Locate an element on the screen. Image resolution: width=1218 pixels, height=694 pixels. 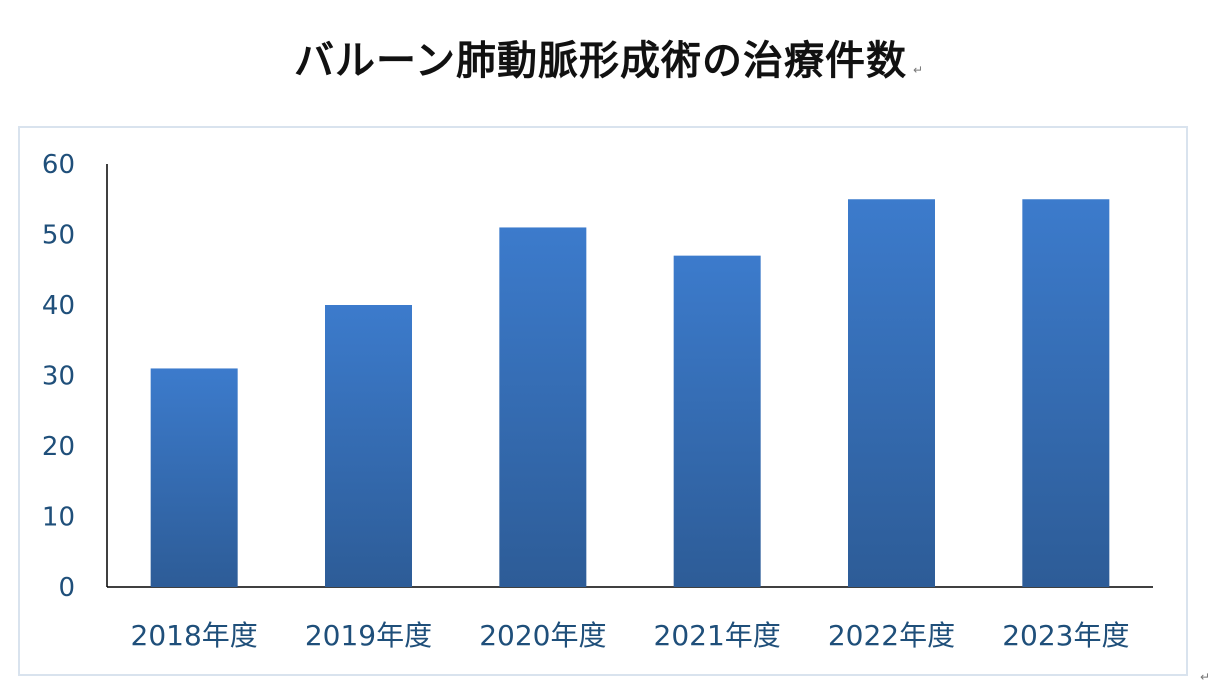
x-category-label: 2020年度 is located at coordinates (542, 635).